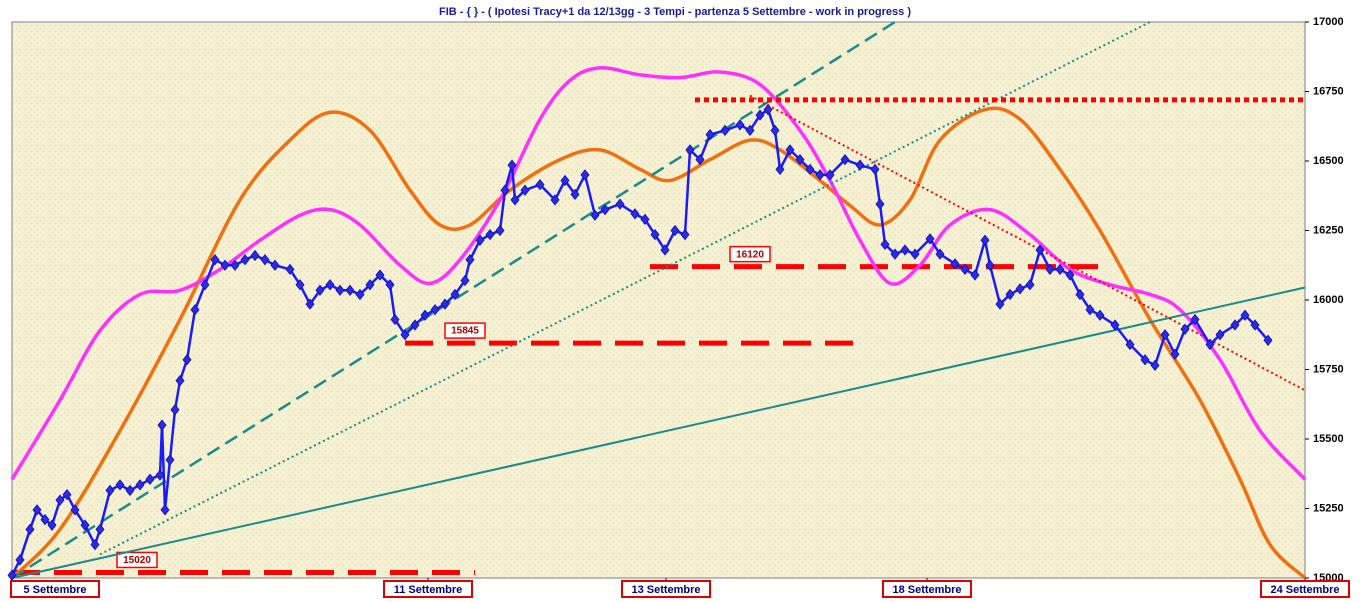 The image size is (1361, 602). I want to click on x-tick-label: 24 Settembre, so click(1304, 590).